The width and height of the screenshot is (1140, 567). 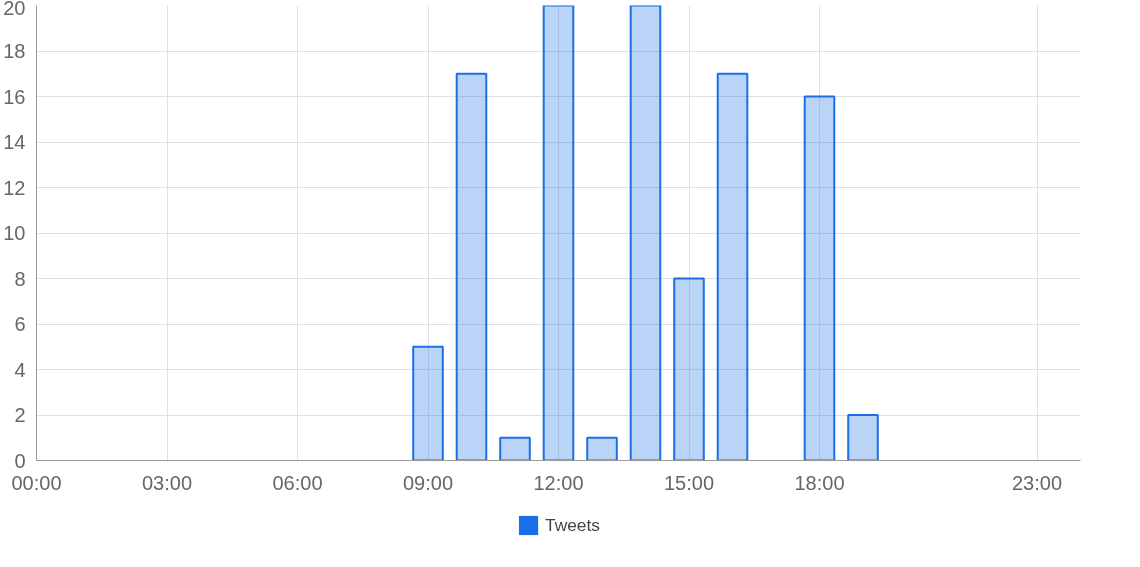 What do you see at coordinates (14, 187) in the screenshot?
I see `y-tick-label: 12` at bounding box center [14, 187].